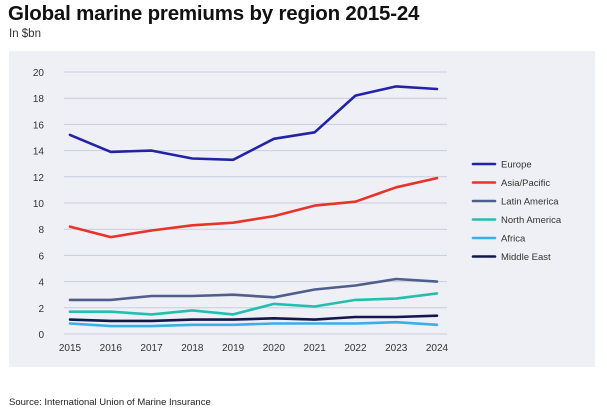 This screenshot has height=413, width=607. What do you see at coordinates (526, 257) in the screenshot?
I see `legend-label: Middle East` at bounding box center [526, 257].